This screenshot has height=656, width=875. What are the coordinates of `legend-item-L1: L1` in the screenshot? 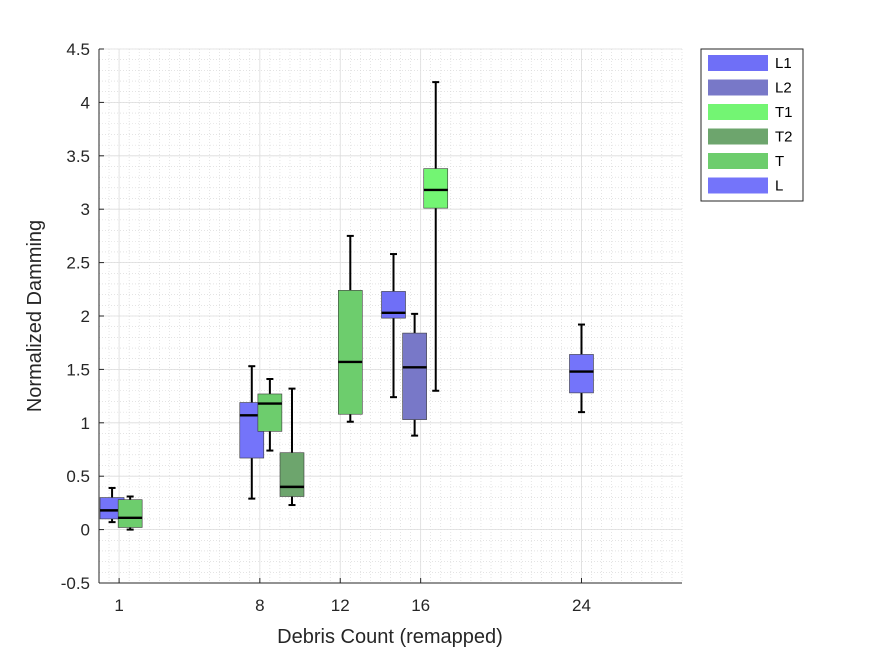 It's located at (750, 63).